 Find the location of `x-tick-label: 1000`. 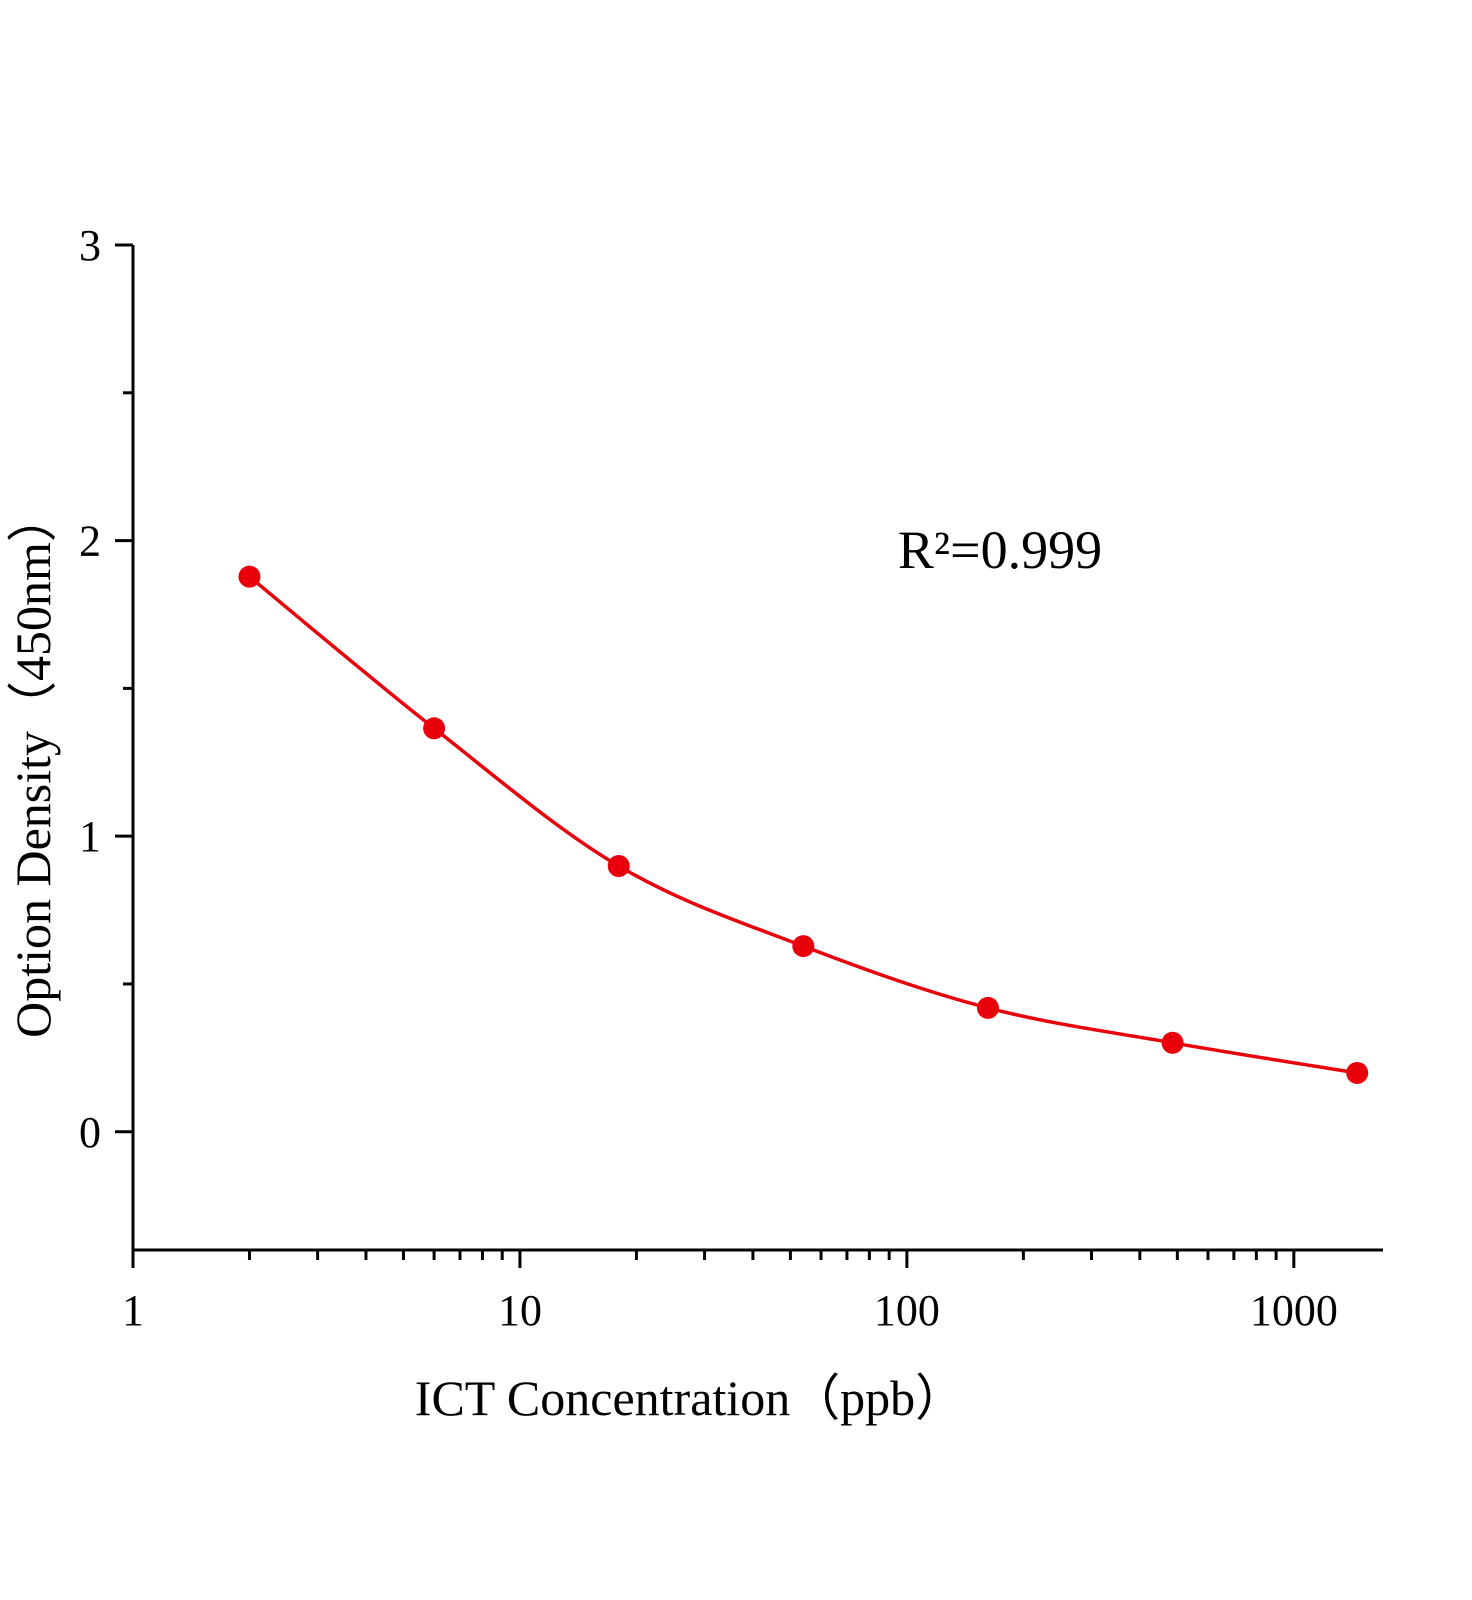

x-tick-label: 1000 is located at coordinates (1294, 1310).